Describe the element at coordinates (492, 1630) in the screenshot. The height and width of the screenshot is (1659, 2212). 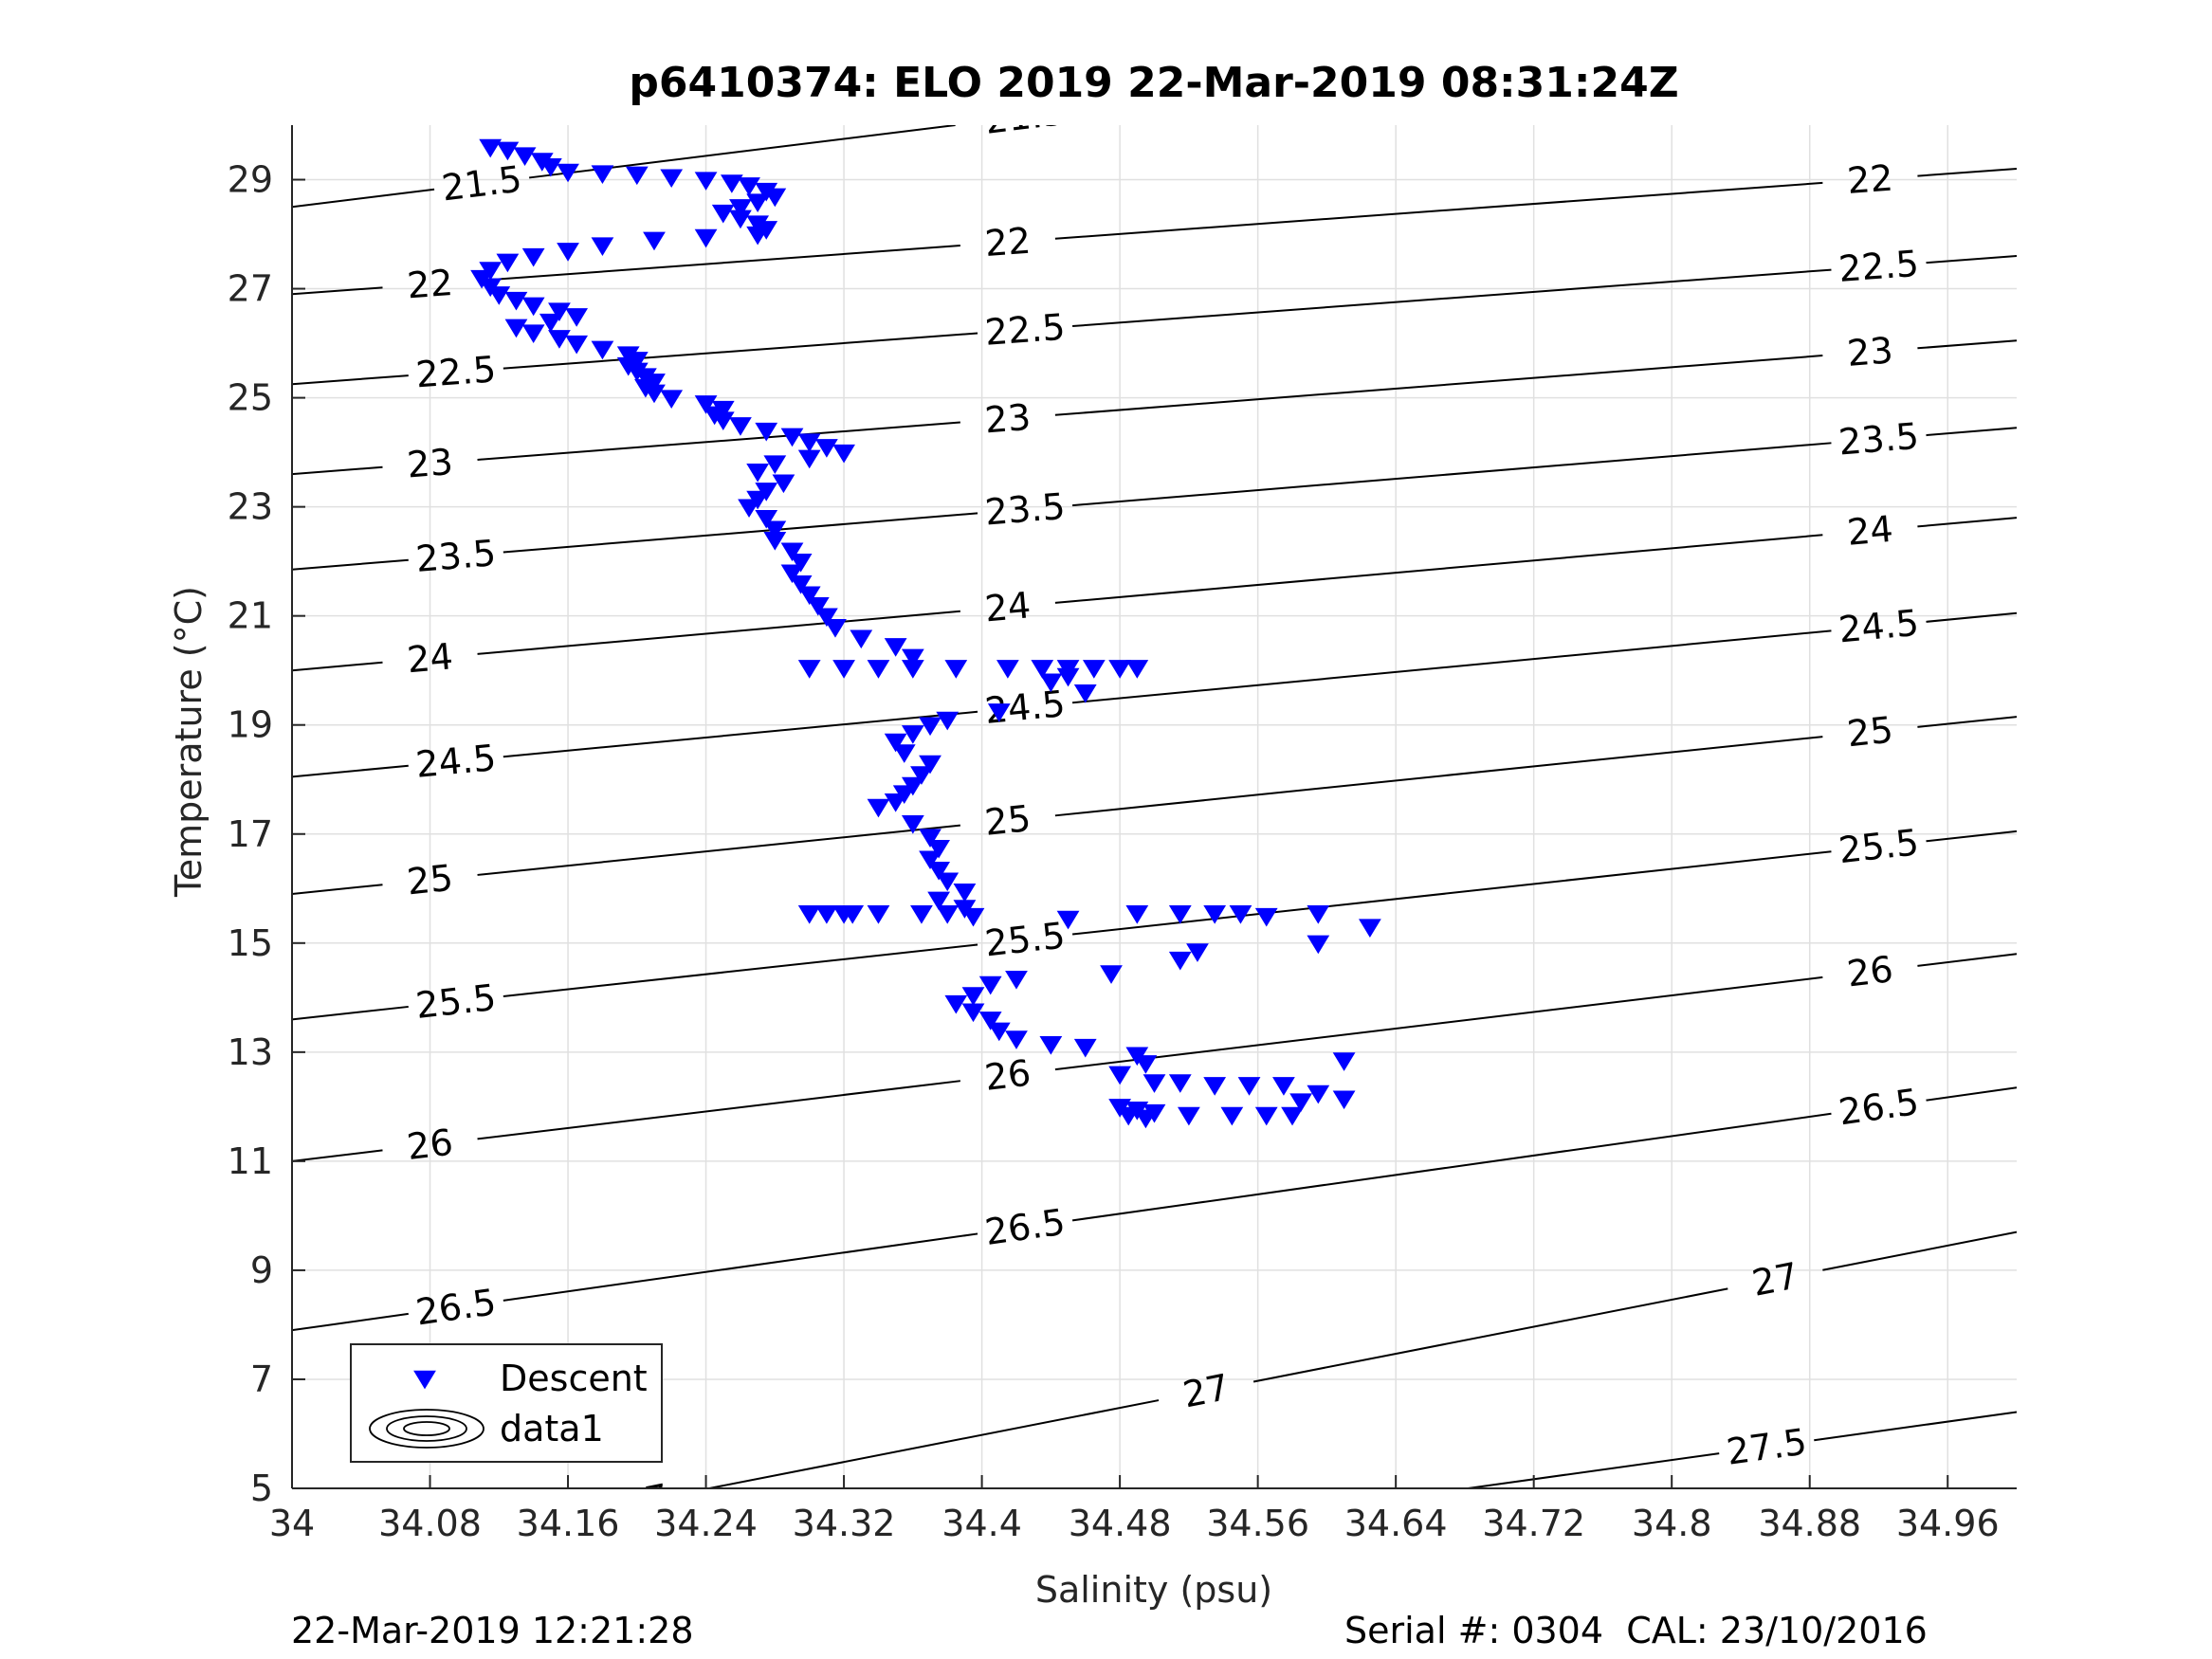
I see `footer-timestamp: 22-Mar-2019 12:21:28` at that location.